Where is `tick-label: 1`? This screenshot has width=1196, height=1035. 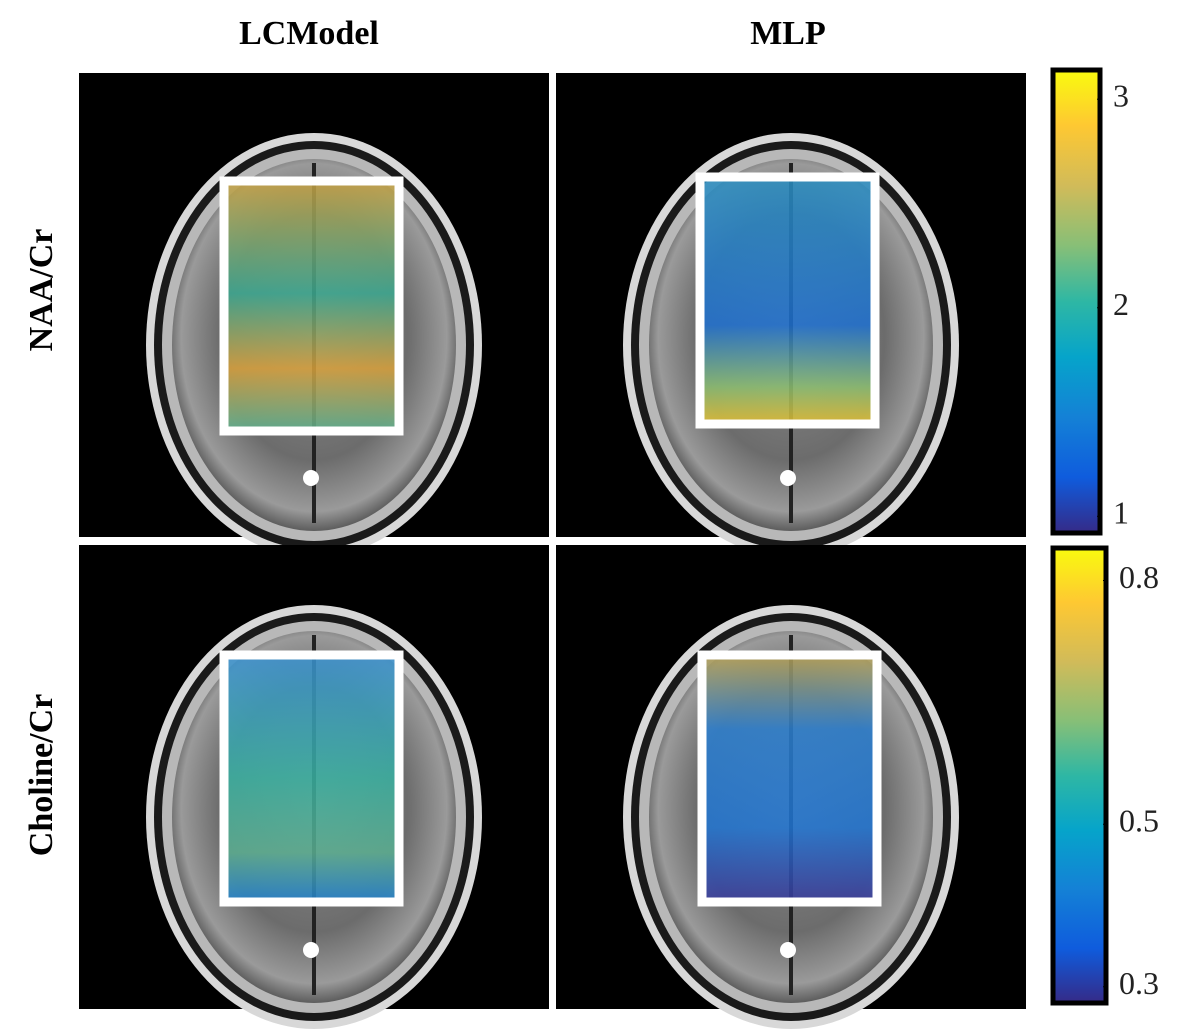 tick-label: 1 is located at coordinates (1121, 513).